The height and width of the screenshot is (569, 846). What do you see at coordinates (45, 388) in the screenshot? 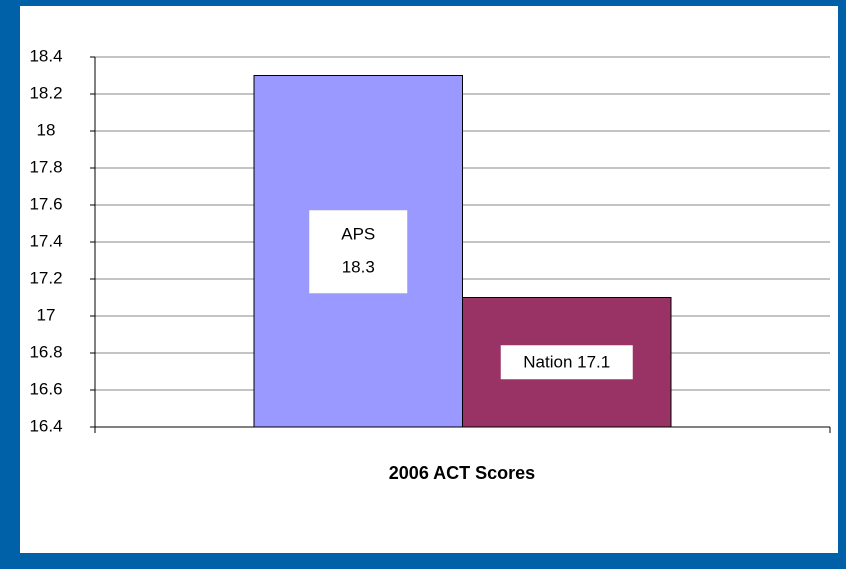
I see `y-tick-label: 16.6` at bounding box center [45, 388].